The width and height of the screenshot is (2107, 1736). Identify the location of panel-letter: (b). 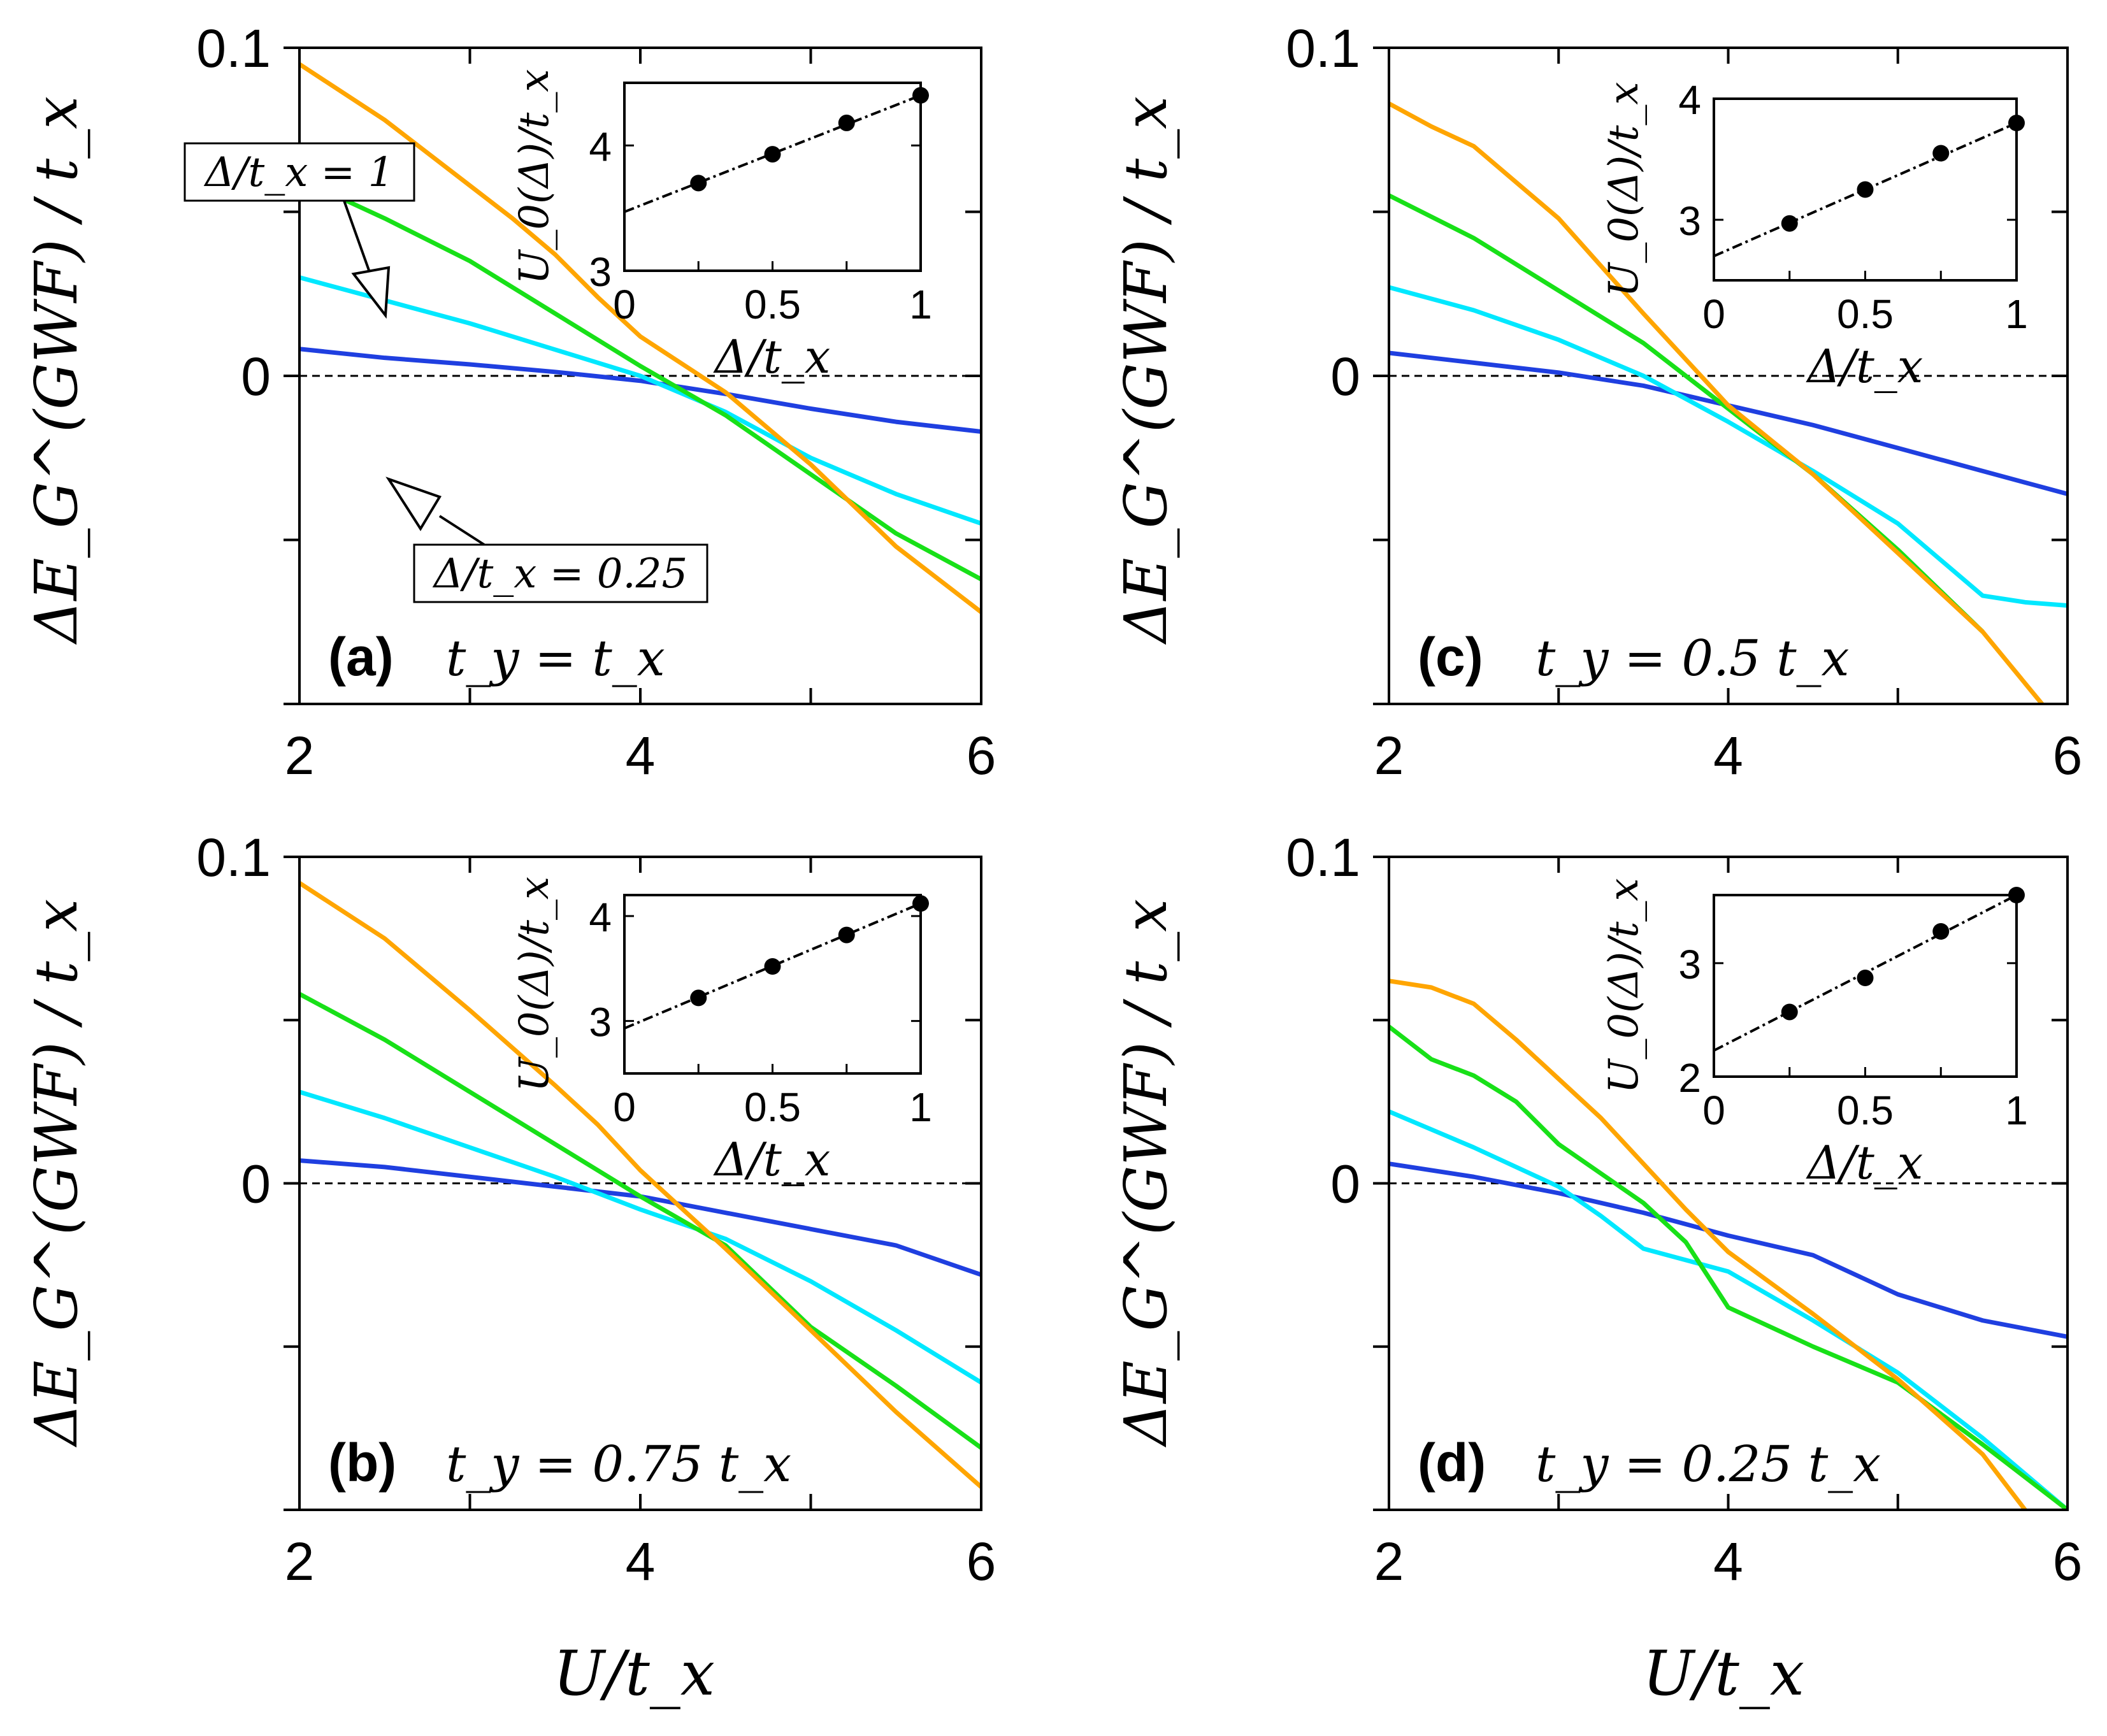
(362, 1463).